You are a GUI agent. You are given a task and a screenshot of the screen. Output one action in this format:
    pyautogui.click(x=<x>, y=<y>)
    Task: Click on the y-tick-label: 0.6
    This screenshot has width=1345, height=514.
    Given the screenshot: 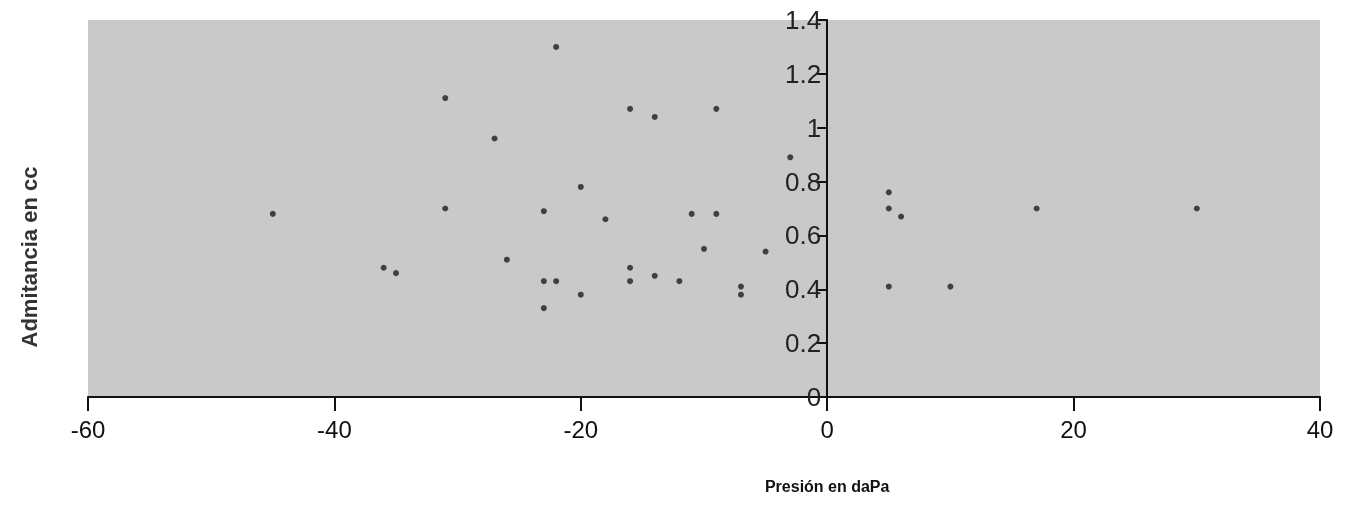 What is the action you would take?
    pyautogui.click(x=803, y=235)
    